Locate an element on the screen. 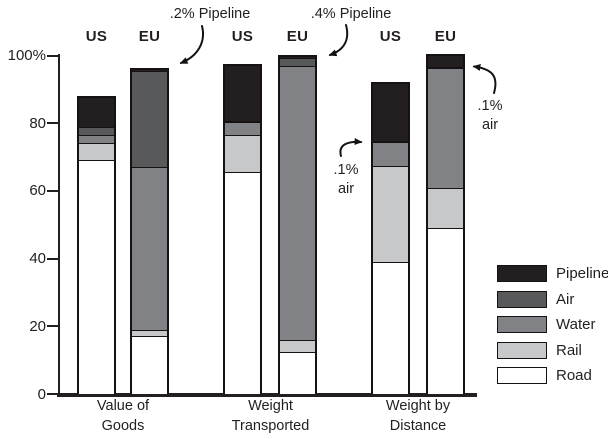  legend-swatch-air is located at coordinates (522, 299).